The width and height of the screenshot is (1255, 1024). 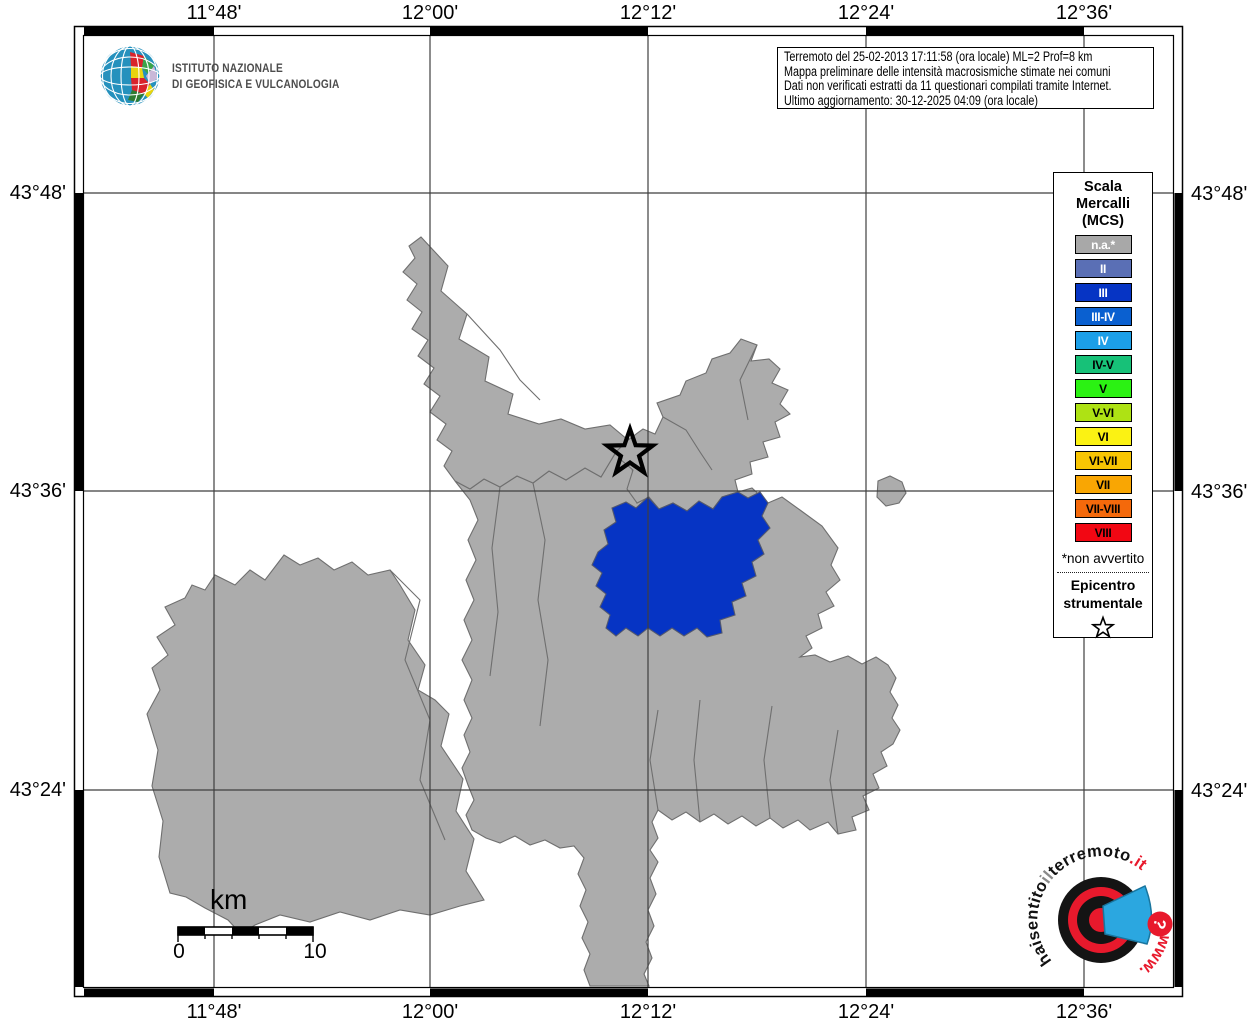 What do you see at coordinates (648, 13) in the screenshot?
I see `lon-label-top-2: 12°12'` at bounding box center [648, 13].